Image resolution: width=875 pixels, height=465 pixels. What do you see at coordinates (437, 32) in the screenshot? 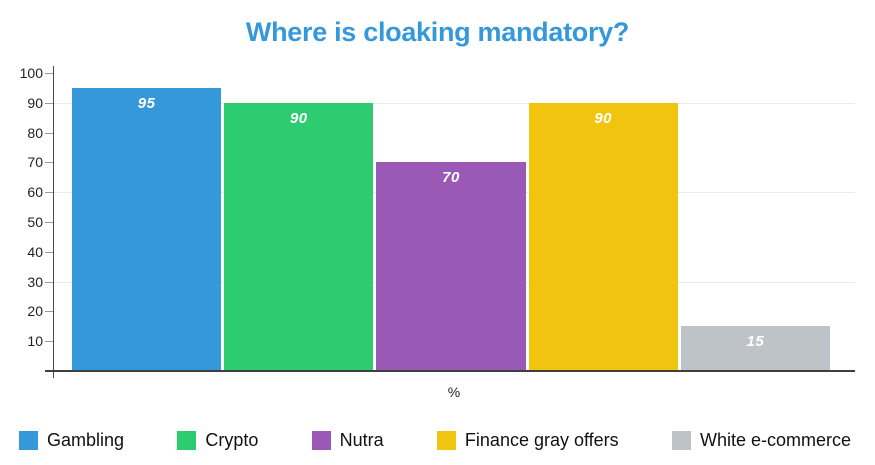
I see `chart-title: Where is cloaking mandatory?` at bounding box center [437, 32].